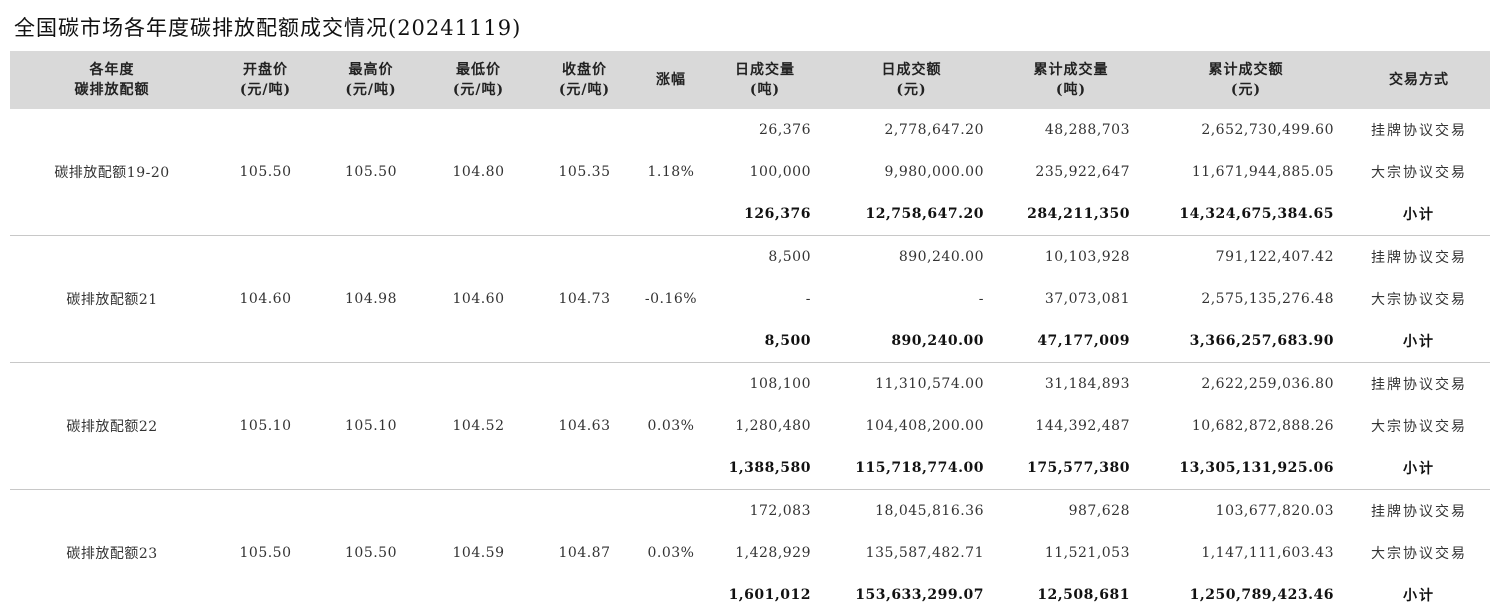  What do you see at coordinates (371, 90) in the screenshot?
I see `header-high-price-line2: (元/吨)` at bounding box center [371, 90].